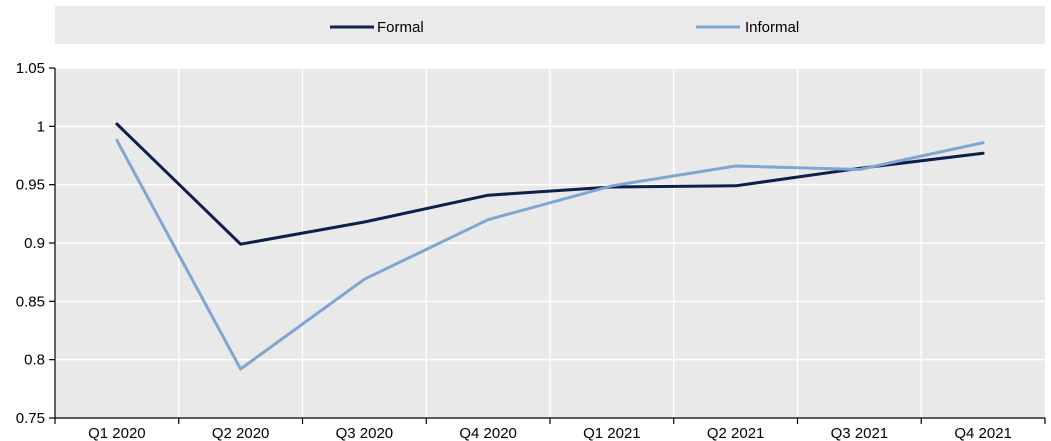 This screenshot has height=441, width=1051. Describe the element at coordinates (983, 433) in the screenshot. I see `x-tick-label: Q4 2021` at that location.